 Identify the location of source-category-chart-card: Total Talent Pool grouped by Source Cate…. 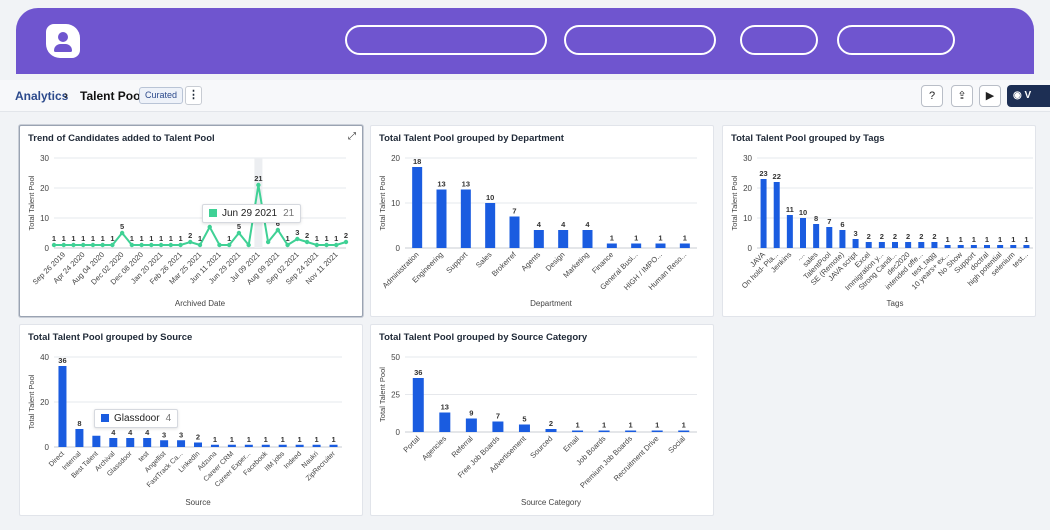
(542, 420).